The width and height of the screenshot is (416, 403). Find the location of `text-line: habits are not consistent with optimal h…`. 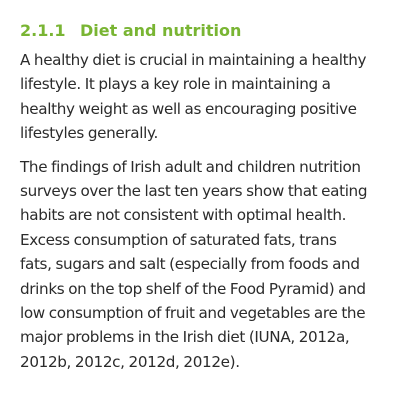

text-line: habits are not consistent with optimal h… is located at coordinates (183, 215).